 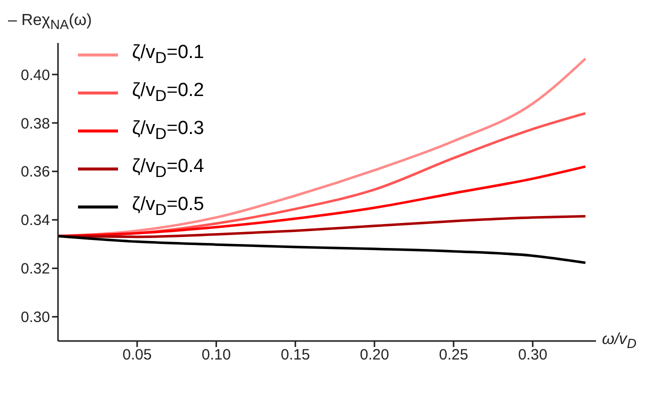 I want to click on legend-label: ζ/v$_{D}$=0.2, so click(x=168, y=93).